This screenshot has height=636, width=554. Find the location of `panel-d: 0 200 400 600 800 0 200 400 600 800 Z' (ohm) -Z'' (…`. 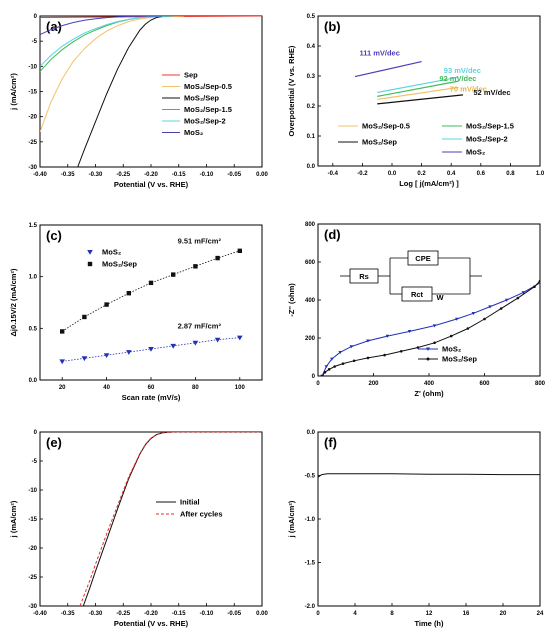

panel-d: 0 200 400 600 800 0 200 400 600 800 Z' (ohm) -Z'' (… is located at coordinates (416, 310).